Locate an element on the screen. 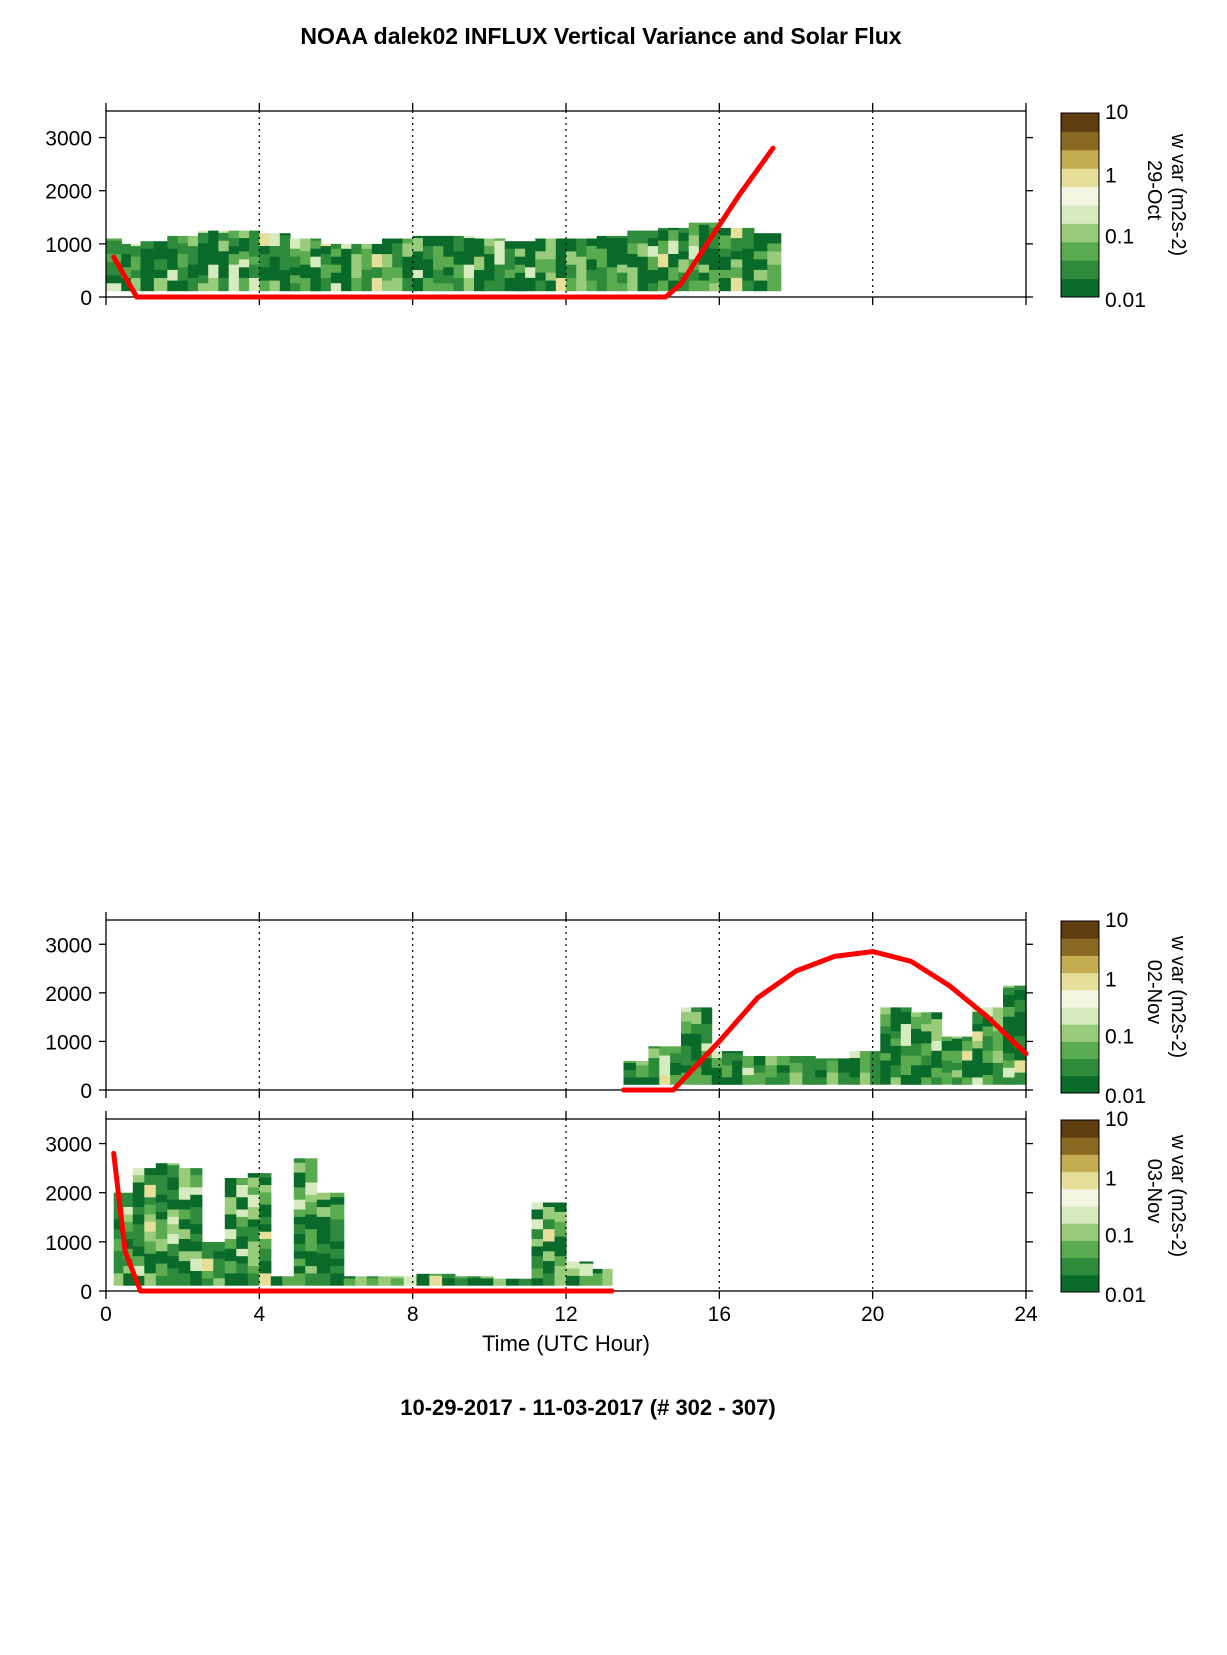 Image resolution: width=1227 pixels, height=1655 pixels. y-tick-label: 1000 is located at coordinates (68, 1243).